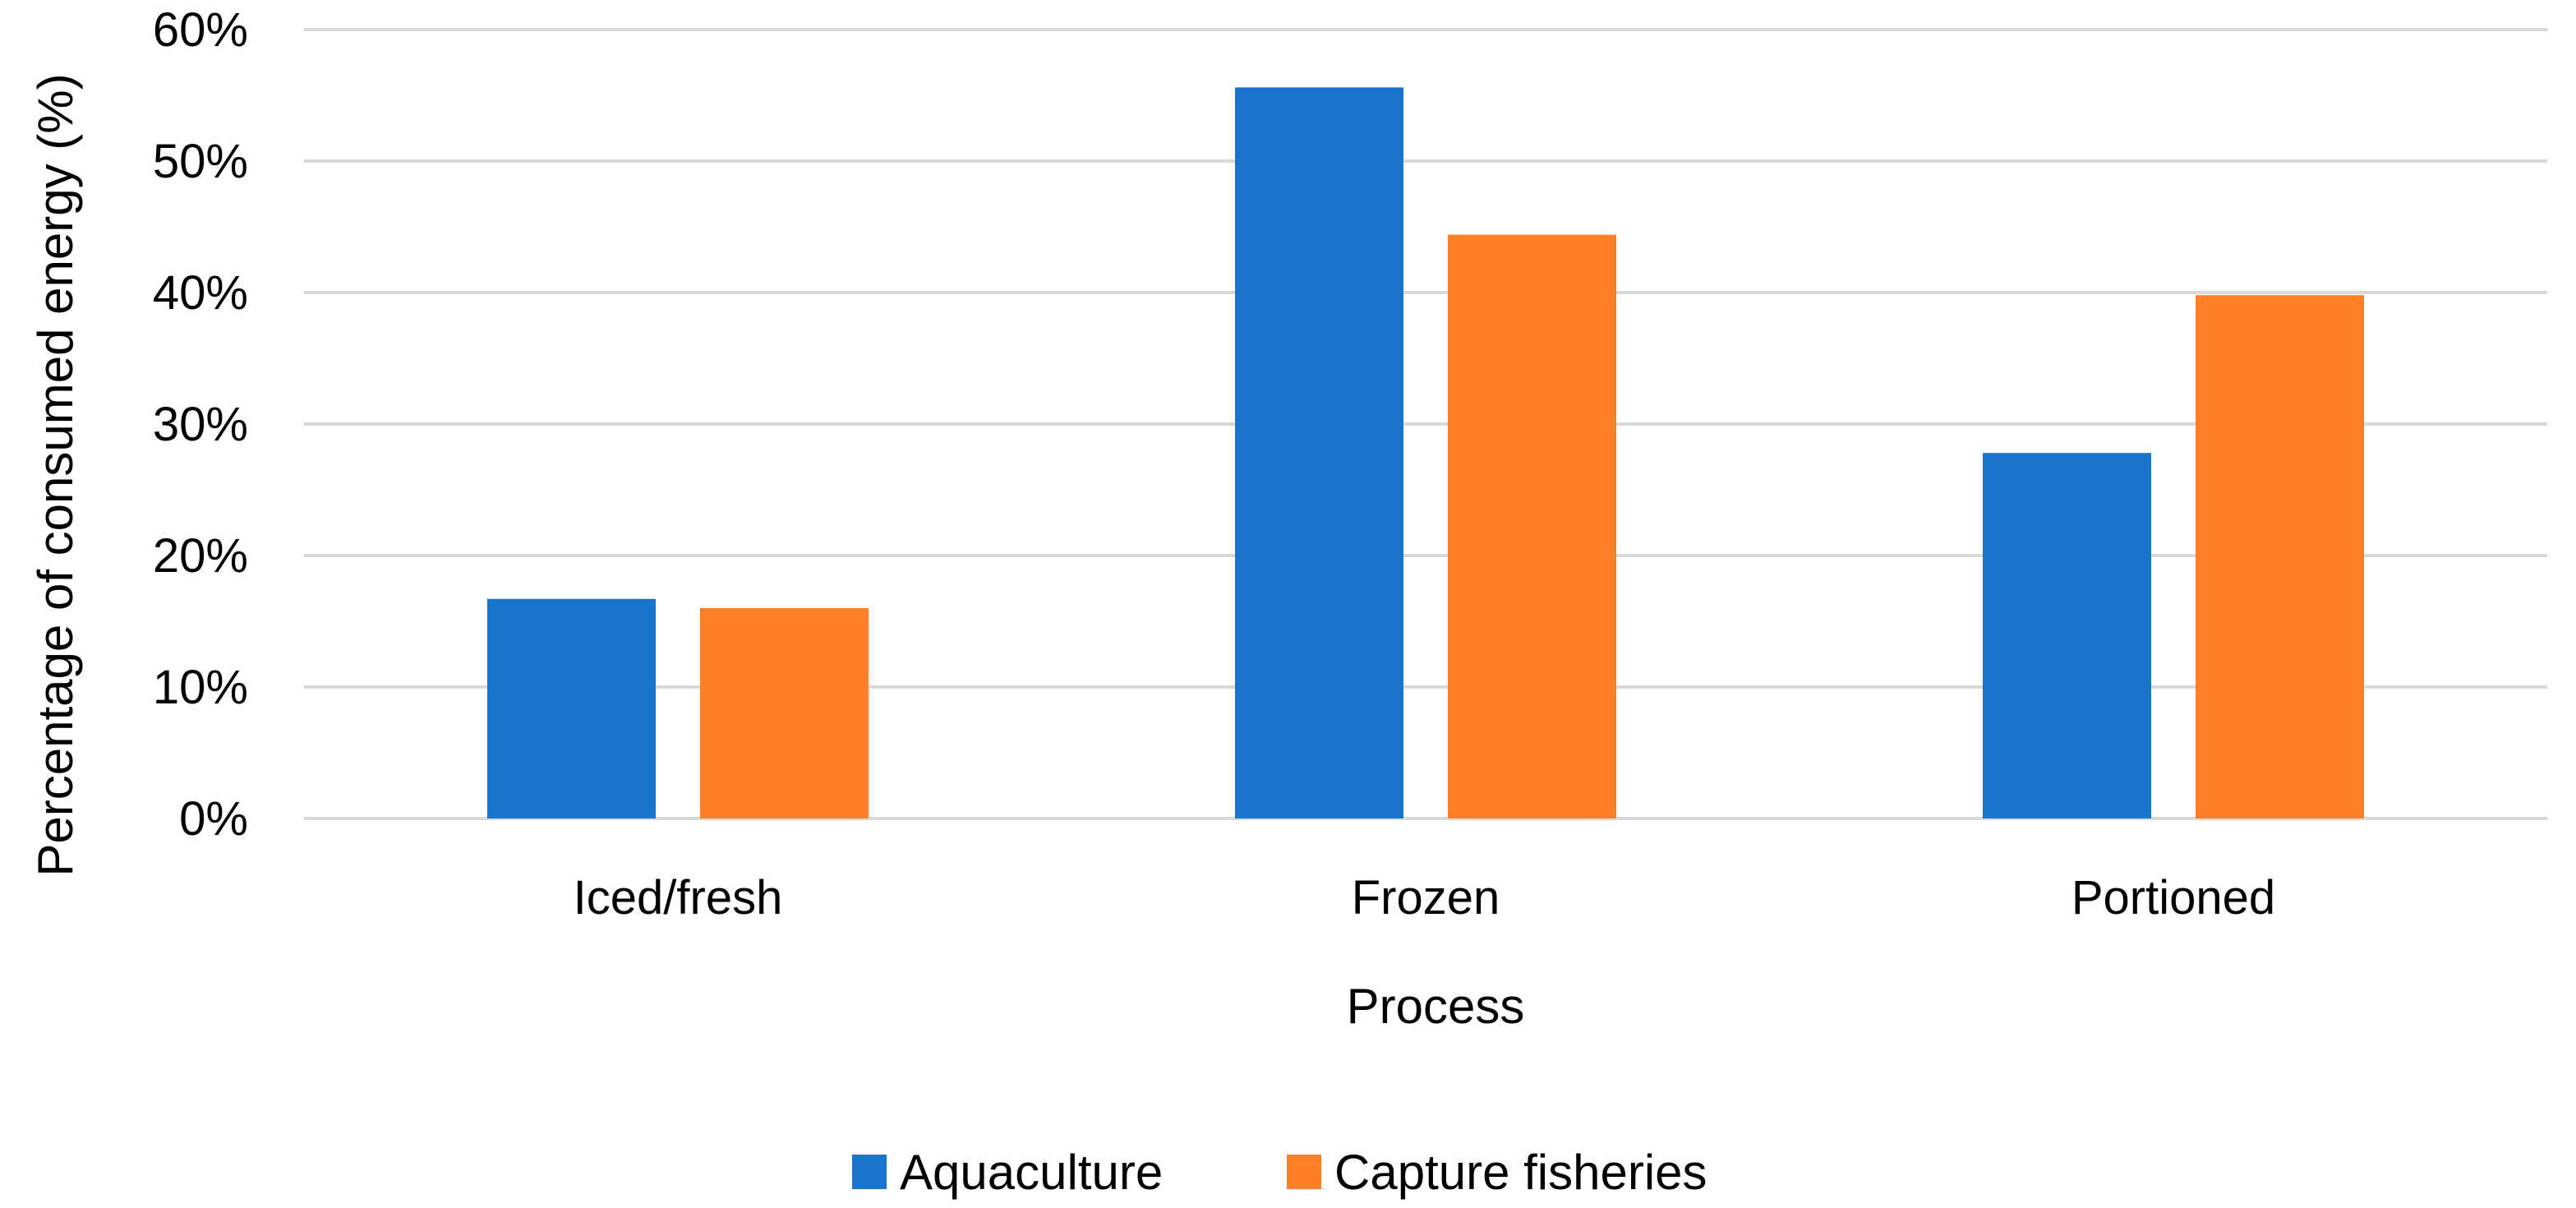 This screenshot has width=2576, height=1208. Describe the element at coordinates (200, 161) in the screenshot. I see `y-tick-label: 50%` at that location.